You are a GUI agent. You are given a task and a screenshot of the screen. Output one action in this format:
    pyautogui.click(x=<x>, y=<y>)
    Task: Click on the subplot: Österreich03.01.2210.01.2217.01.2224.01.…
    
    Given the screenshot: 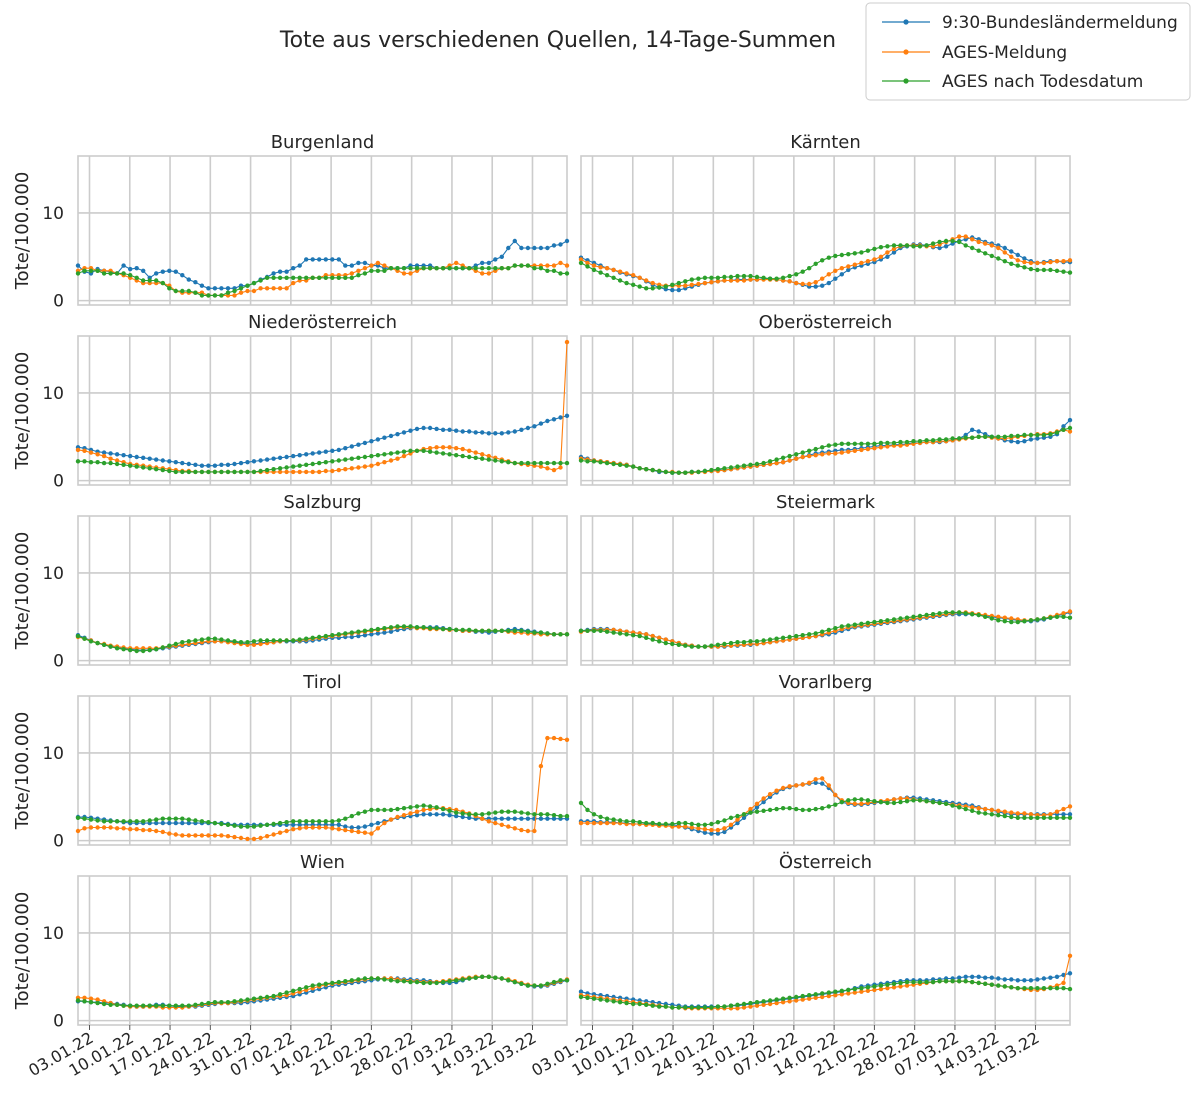 What is the action you would take?
    pyautogui.click(x=800, y=965)
    